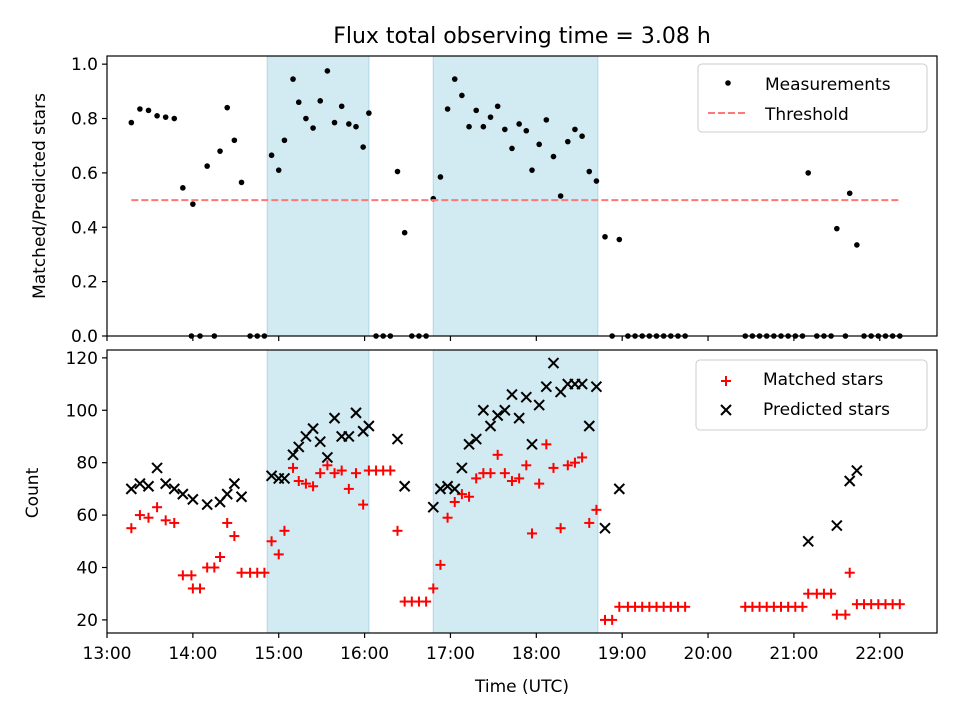  I want to click on y-tick-label: 20, so click(87, 621).